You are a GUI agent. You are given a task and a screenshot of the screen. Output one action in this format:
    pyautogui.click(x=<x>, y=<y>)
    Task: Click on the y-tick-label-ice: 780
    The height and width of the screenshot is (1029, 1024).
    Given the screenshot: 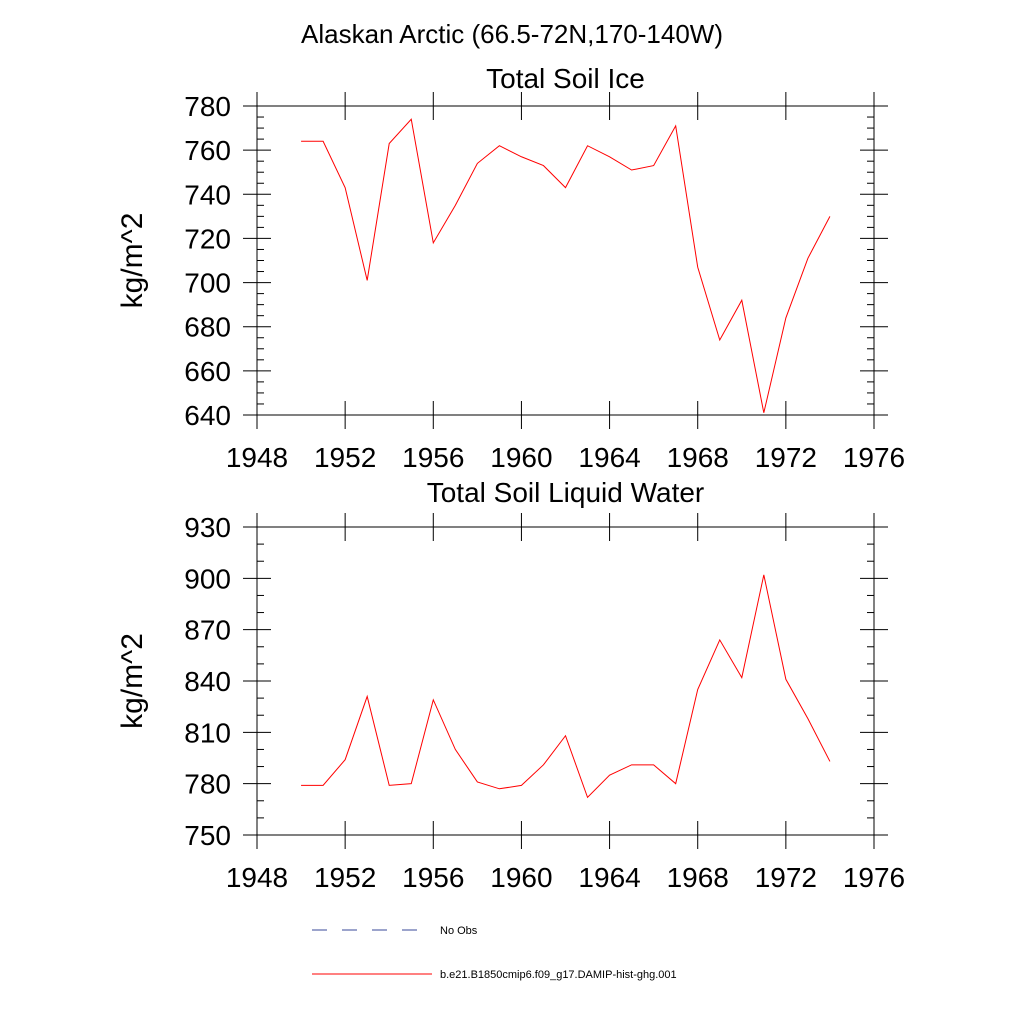 What is the action you would take?
    pyautogui.click(x=207, y=106)
    